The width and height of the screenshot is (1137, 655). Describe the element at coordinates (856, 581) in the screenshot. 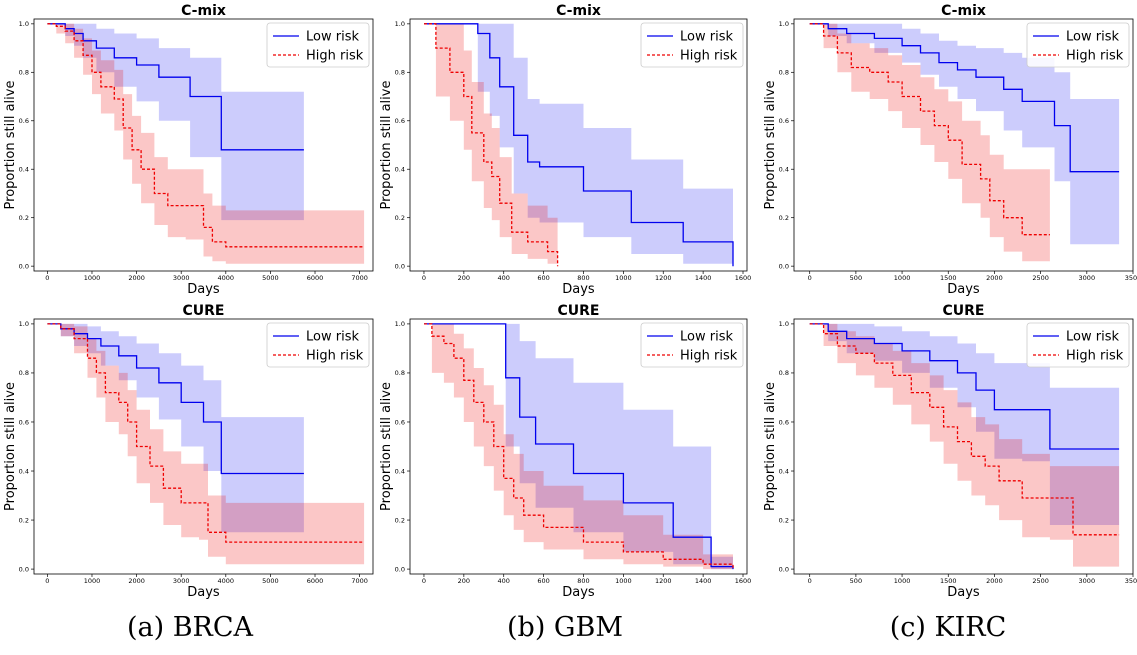

I see `x-tick-label: 500` at that location.